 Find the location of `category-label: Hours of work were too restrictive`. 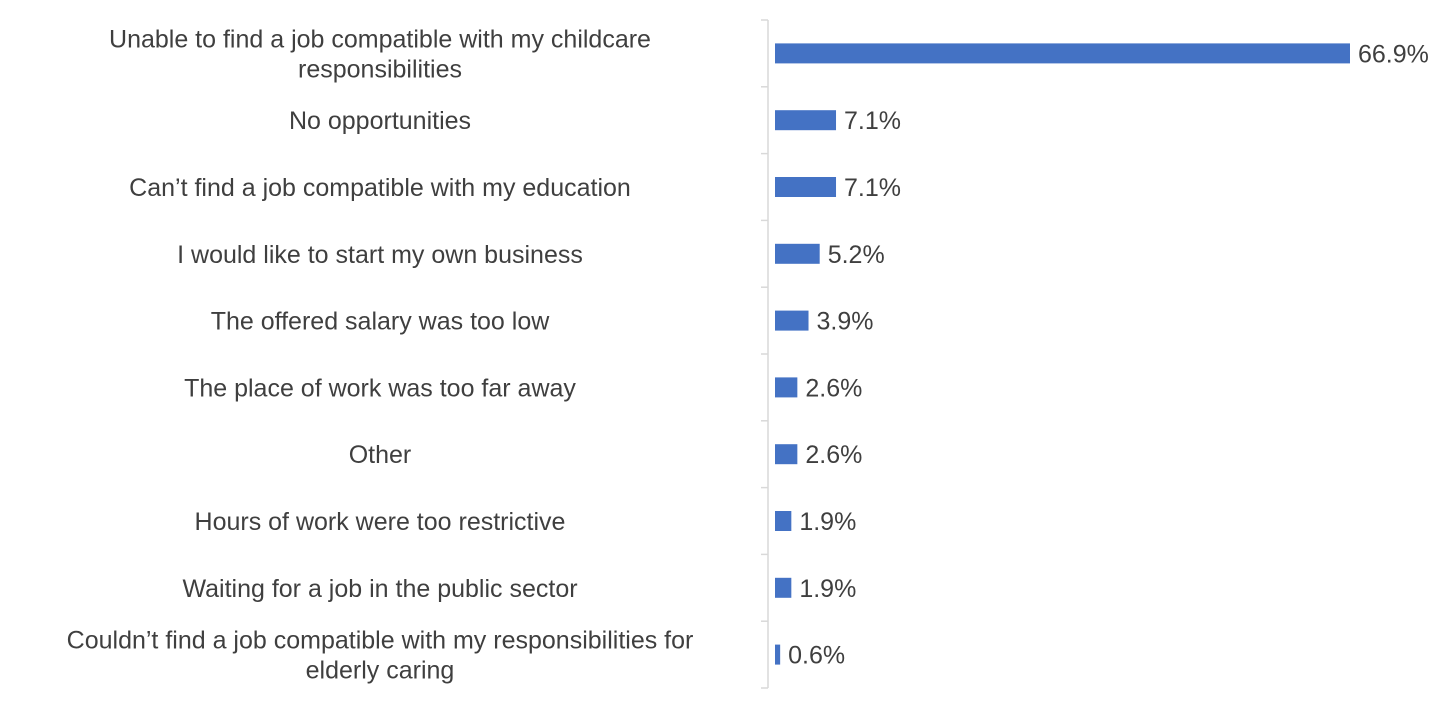

category-label: Hours of work were too restrictive is located at coordinates (380, 522).